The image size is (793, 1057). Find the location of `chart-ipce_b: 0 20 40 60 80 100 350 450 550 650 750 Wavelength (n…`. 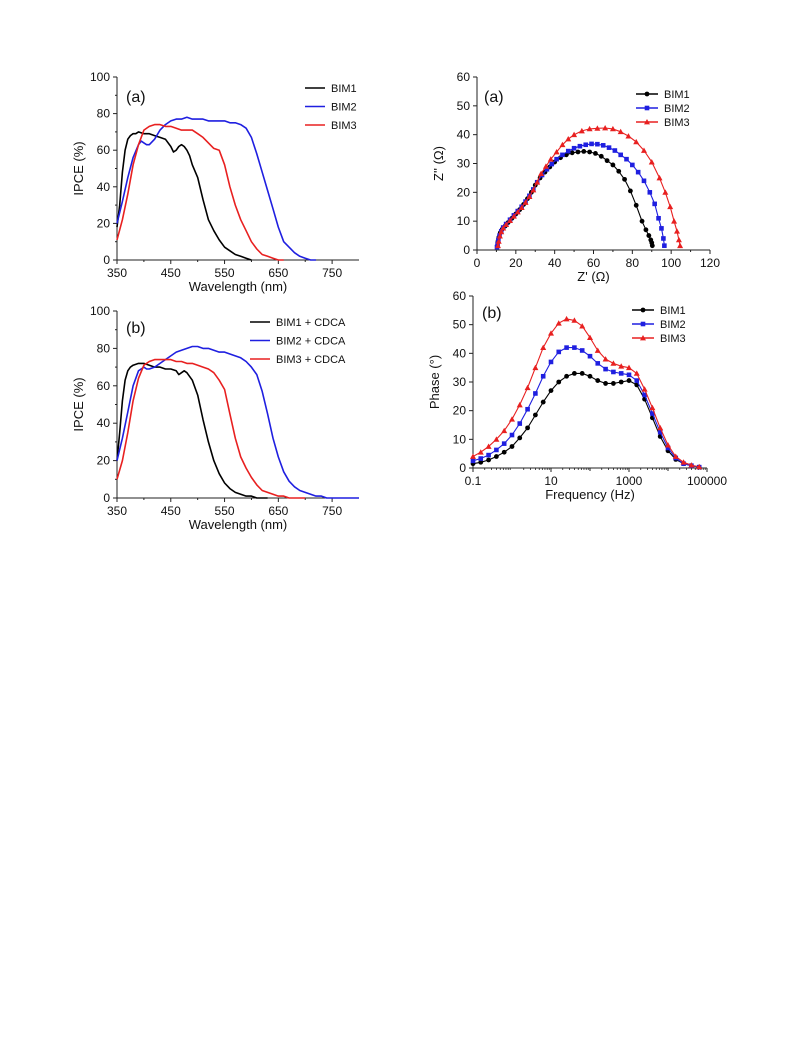

chart-ipce_b: 0 20 40 60 80 100 350 450 550 650 750 Wavelength (n… is located at coordinates (215, 418).